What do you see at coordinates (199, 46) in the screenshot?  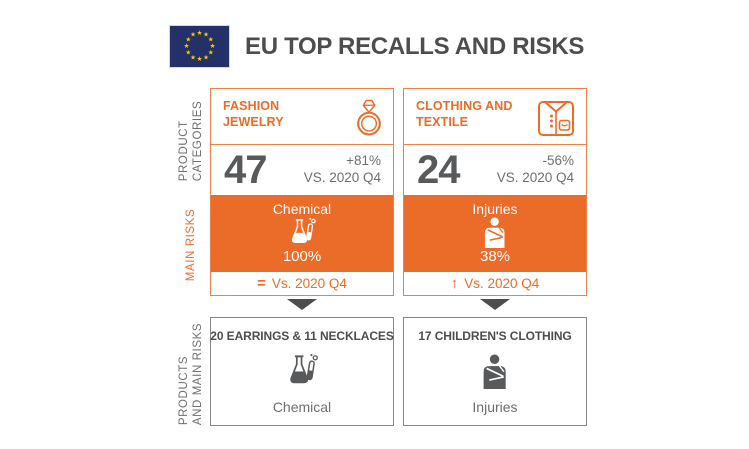 I see `eu-flag-icon: ★ ★ ★ ★ ★ ★ ★ ★ ★ ★ ★ ★` at bounding box center [199, 46].